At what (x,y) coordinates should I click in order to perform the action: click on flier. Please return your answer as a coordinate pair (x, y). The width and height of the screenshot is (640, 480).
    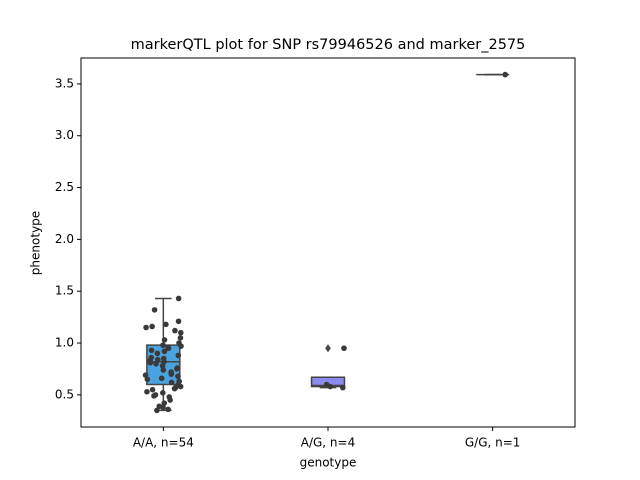
    Looking at the image, I should click on (328, 348).